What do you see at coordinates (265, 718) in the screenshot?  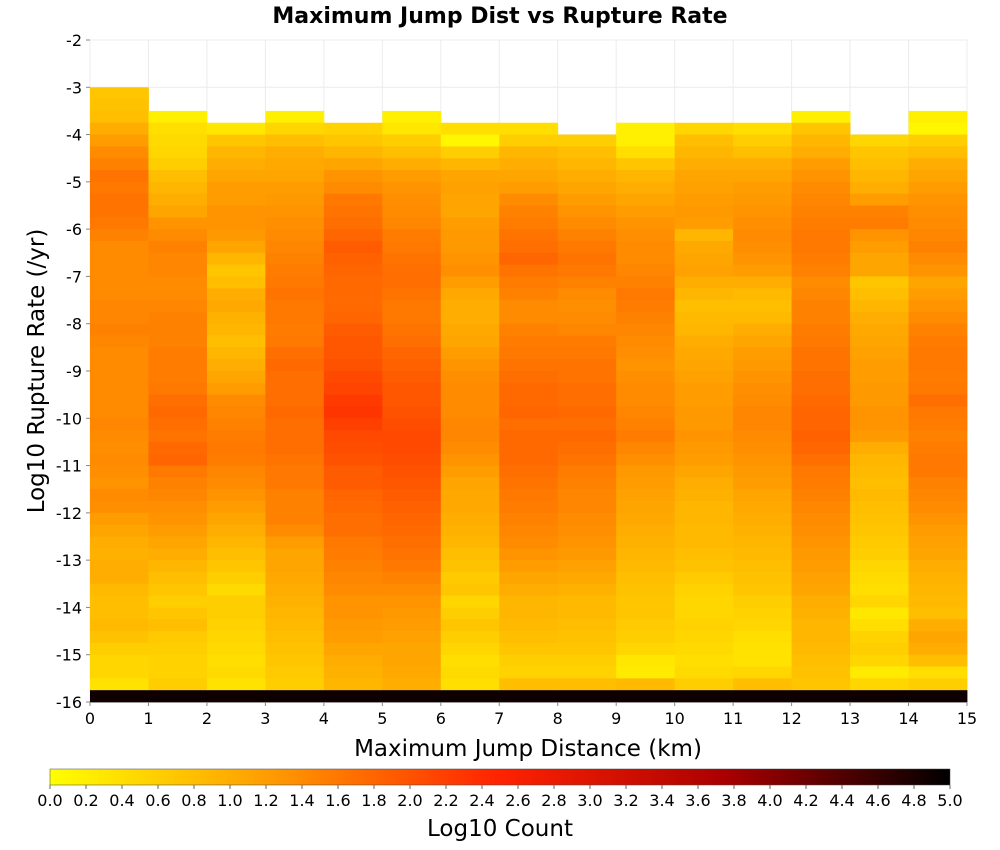 I see `x-tick-label: 3` at bounding box center [265, 718].